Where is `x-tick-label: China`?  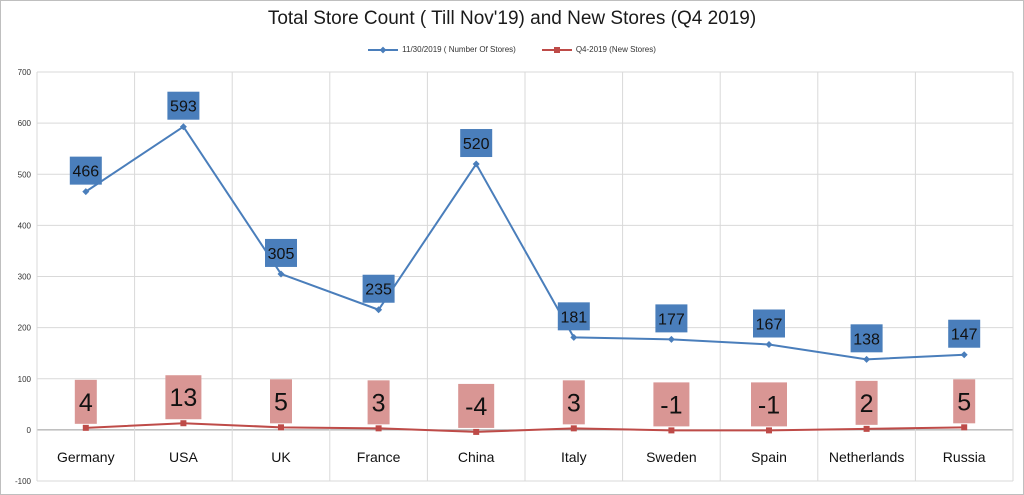 x-tick-label: China is located at coordinates (476, 457).